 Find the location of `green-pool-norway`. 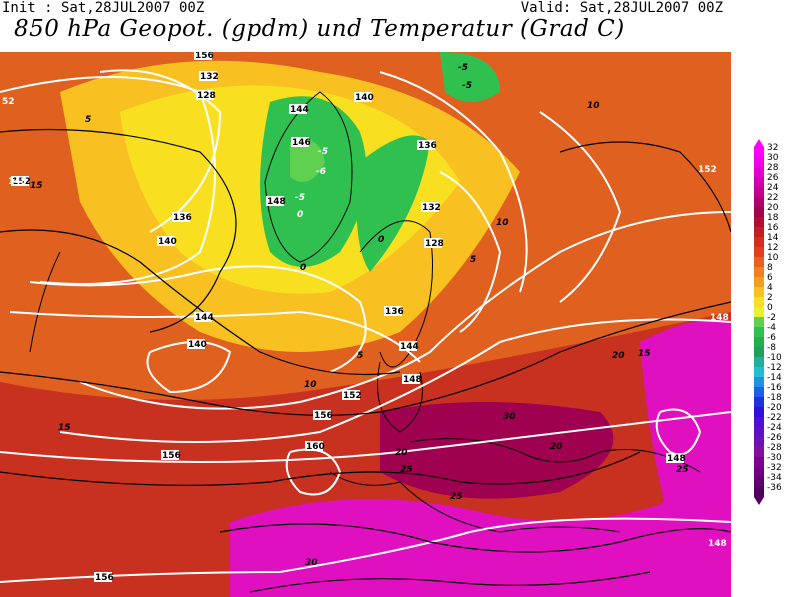

green-pool-norway is located at coordinates (393, 203).